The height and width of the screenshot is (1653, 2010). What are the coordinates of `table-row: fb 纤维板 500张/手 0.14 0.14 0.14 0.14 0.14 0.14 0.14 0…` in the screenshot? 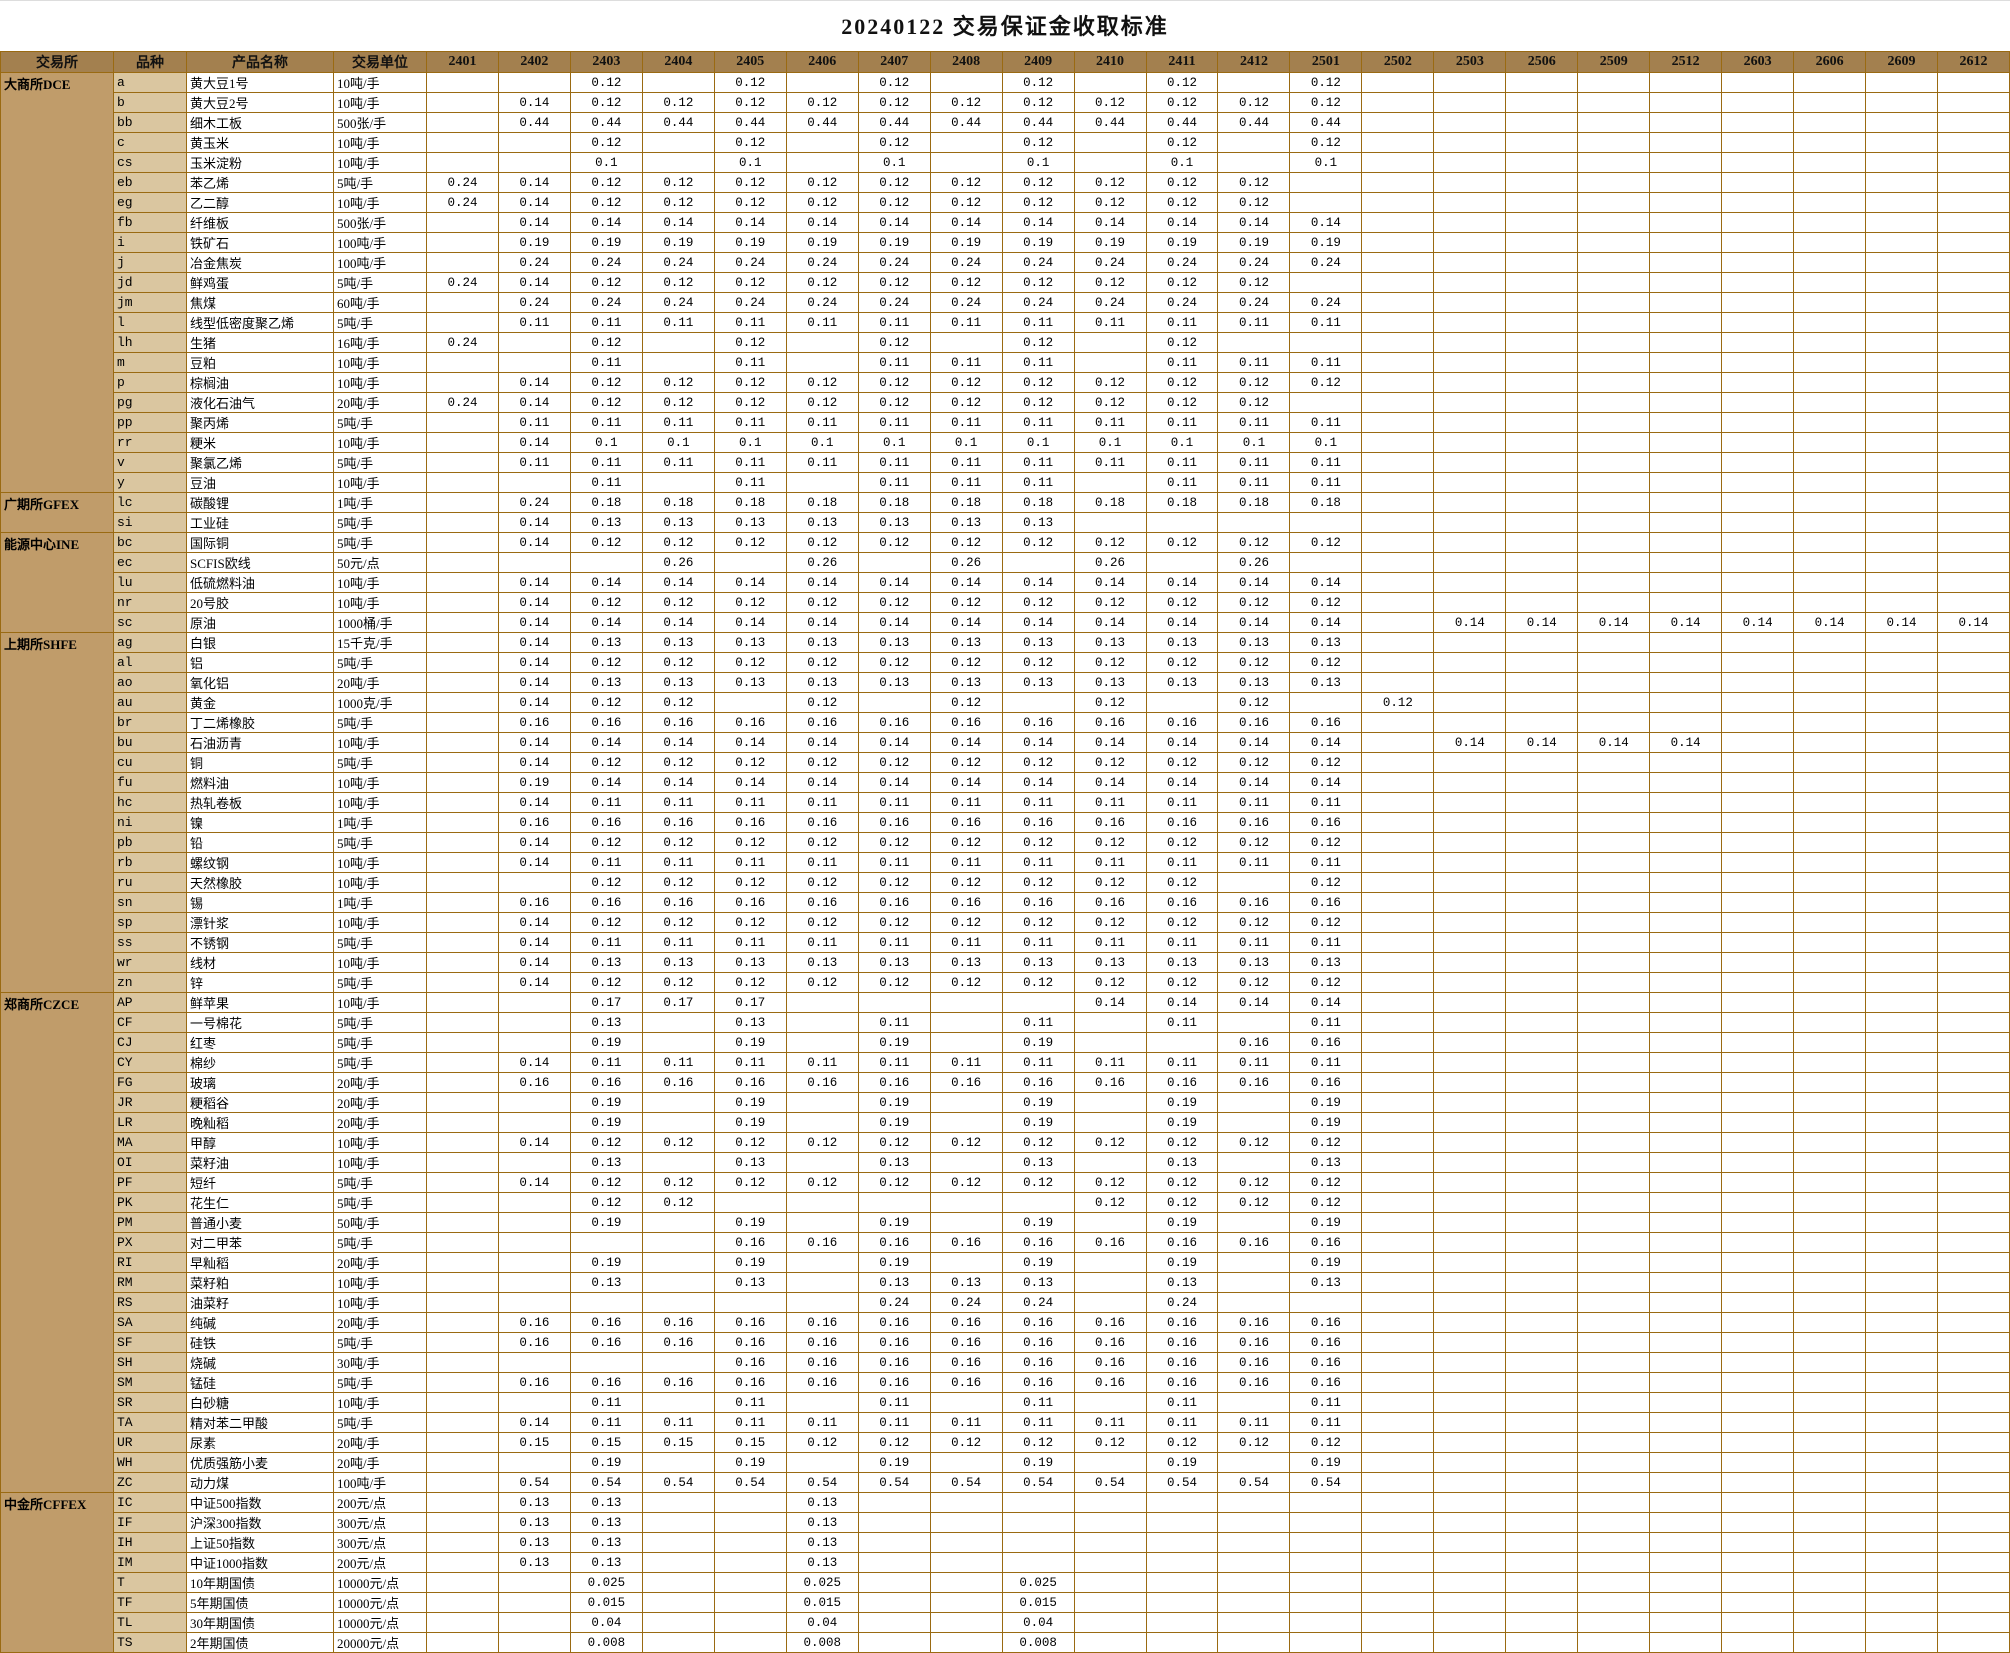 It's located at (1005, 222).